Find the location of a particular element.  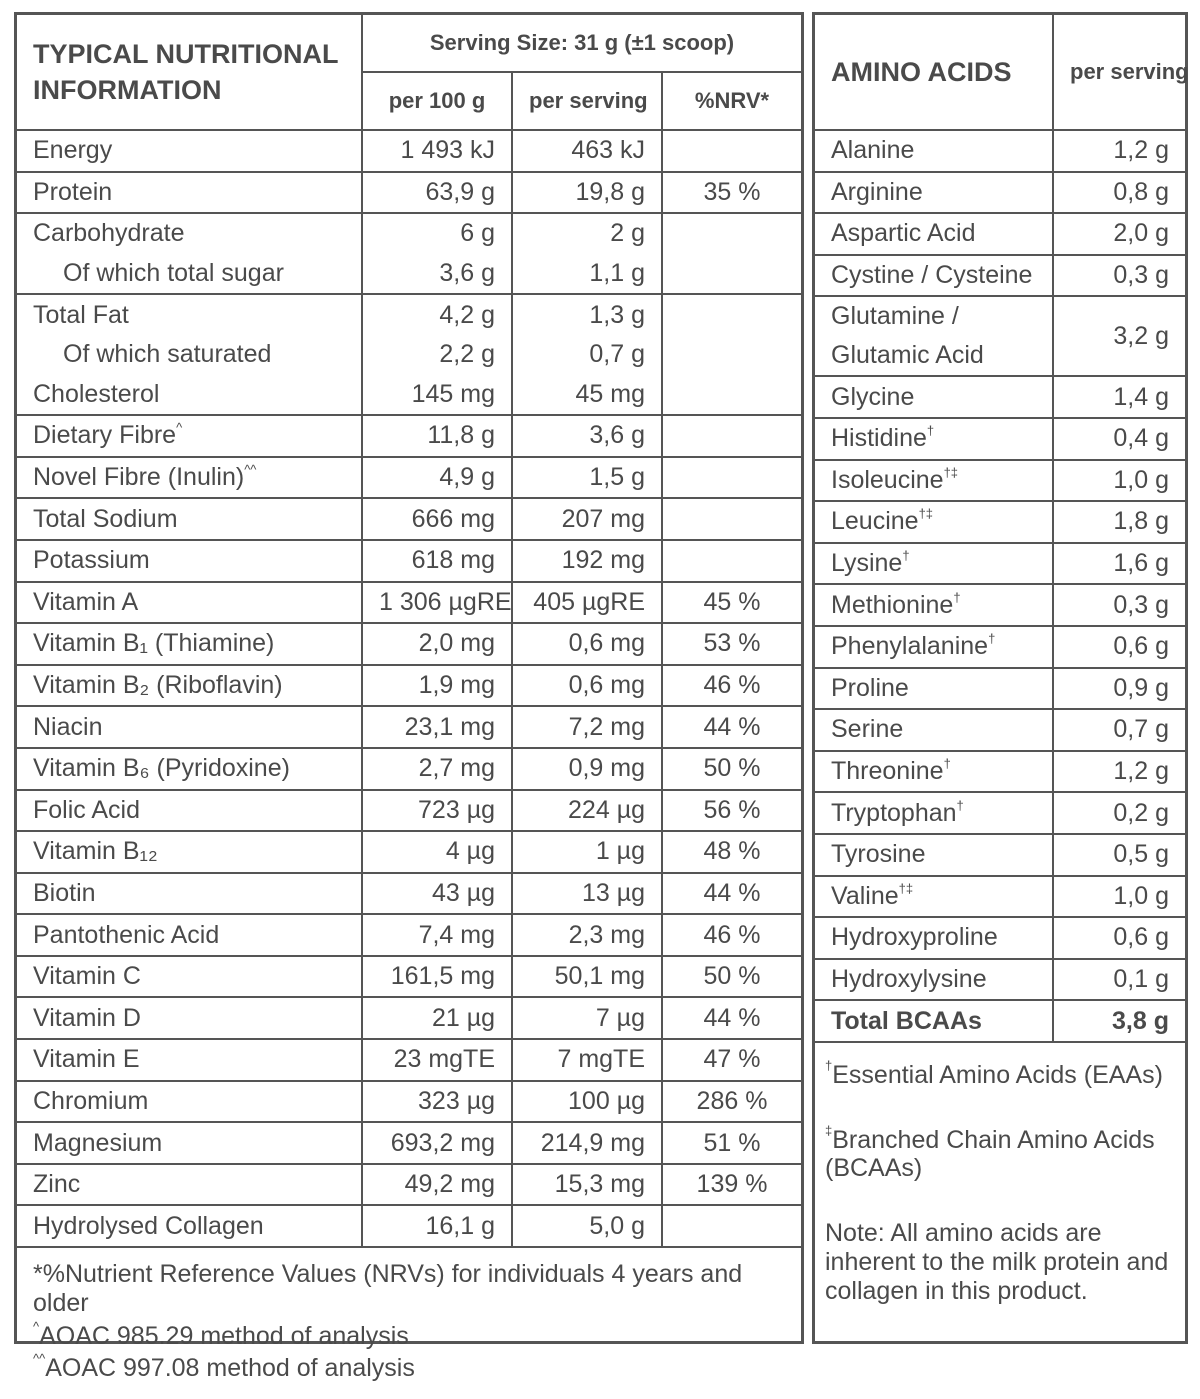

nutrient-name: Carbohydrate is located at coordinates (189, 233).